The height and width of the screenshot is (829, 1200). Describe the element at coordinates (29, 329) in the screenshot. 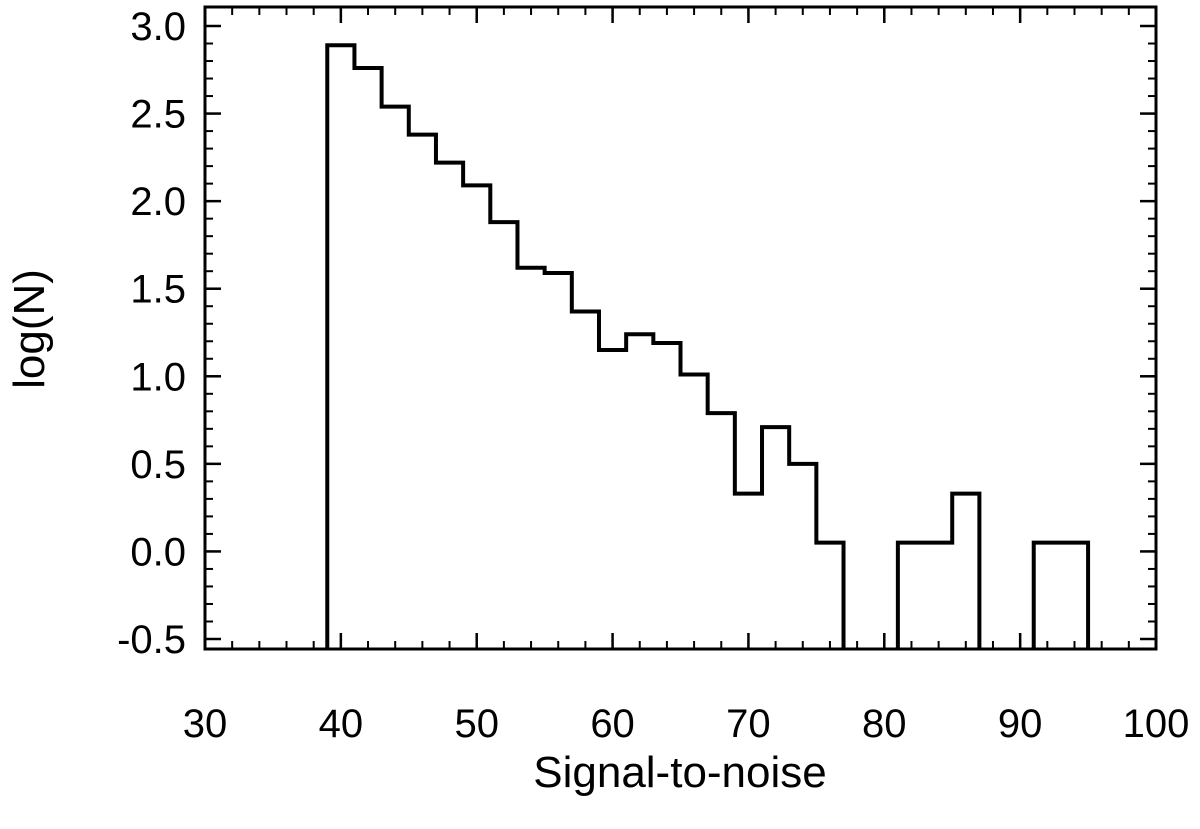

I see `y-axis-label: log(N)` at that location.